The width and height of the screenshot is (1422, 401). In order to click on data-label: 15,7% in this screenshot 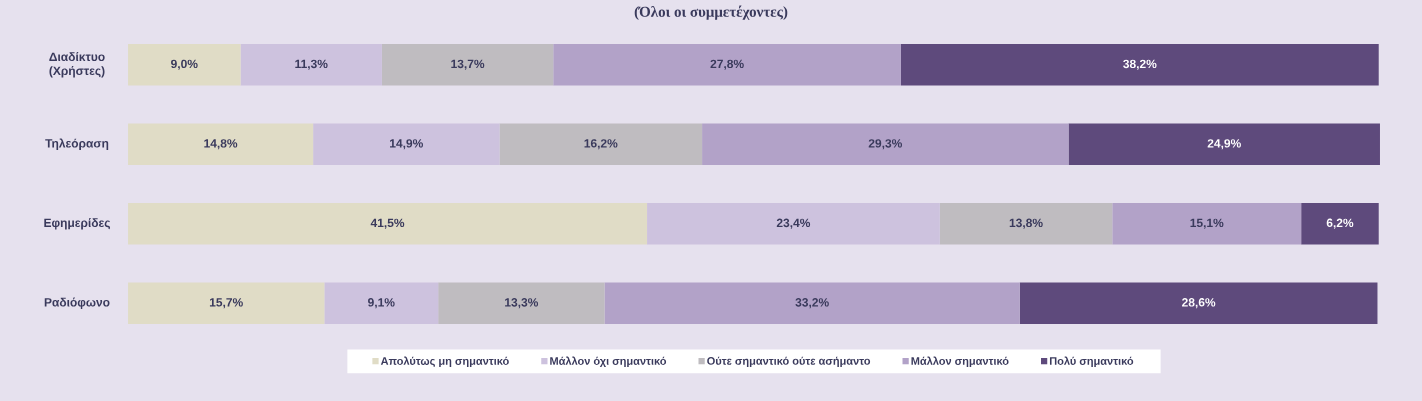, I will do `click(226, 303)`.